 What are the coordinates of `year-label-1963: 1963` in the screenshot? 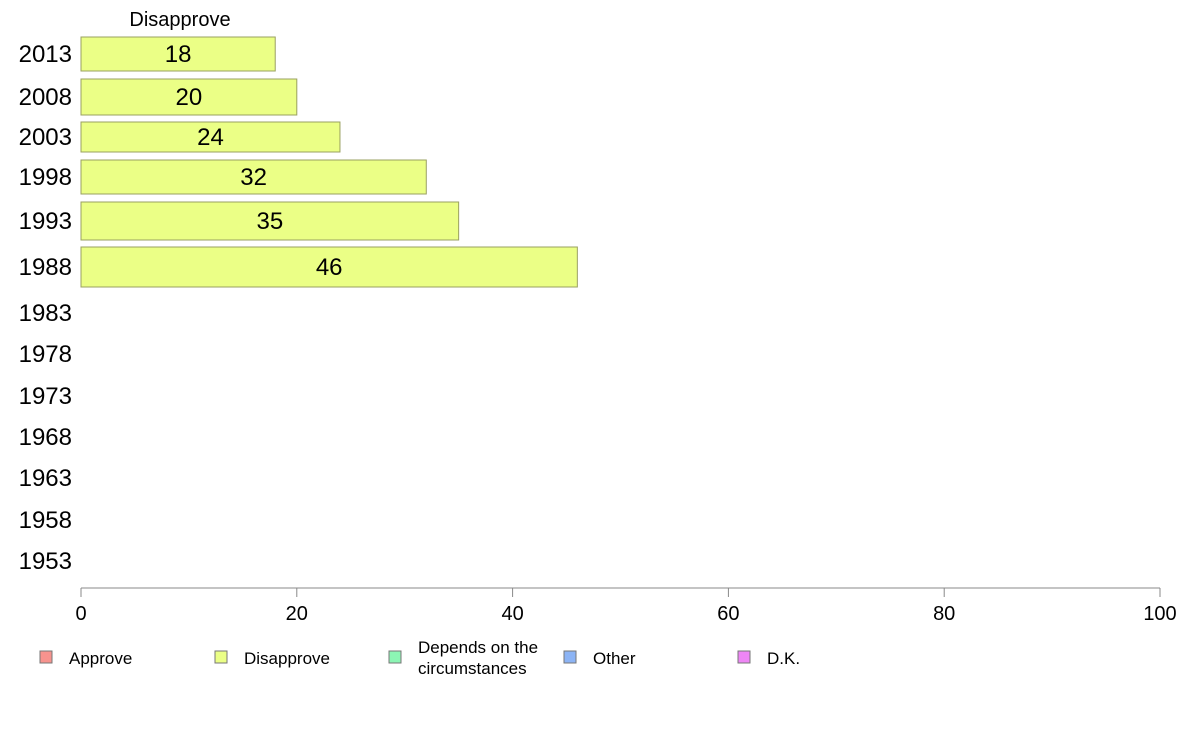 It's located at (45, 478).